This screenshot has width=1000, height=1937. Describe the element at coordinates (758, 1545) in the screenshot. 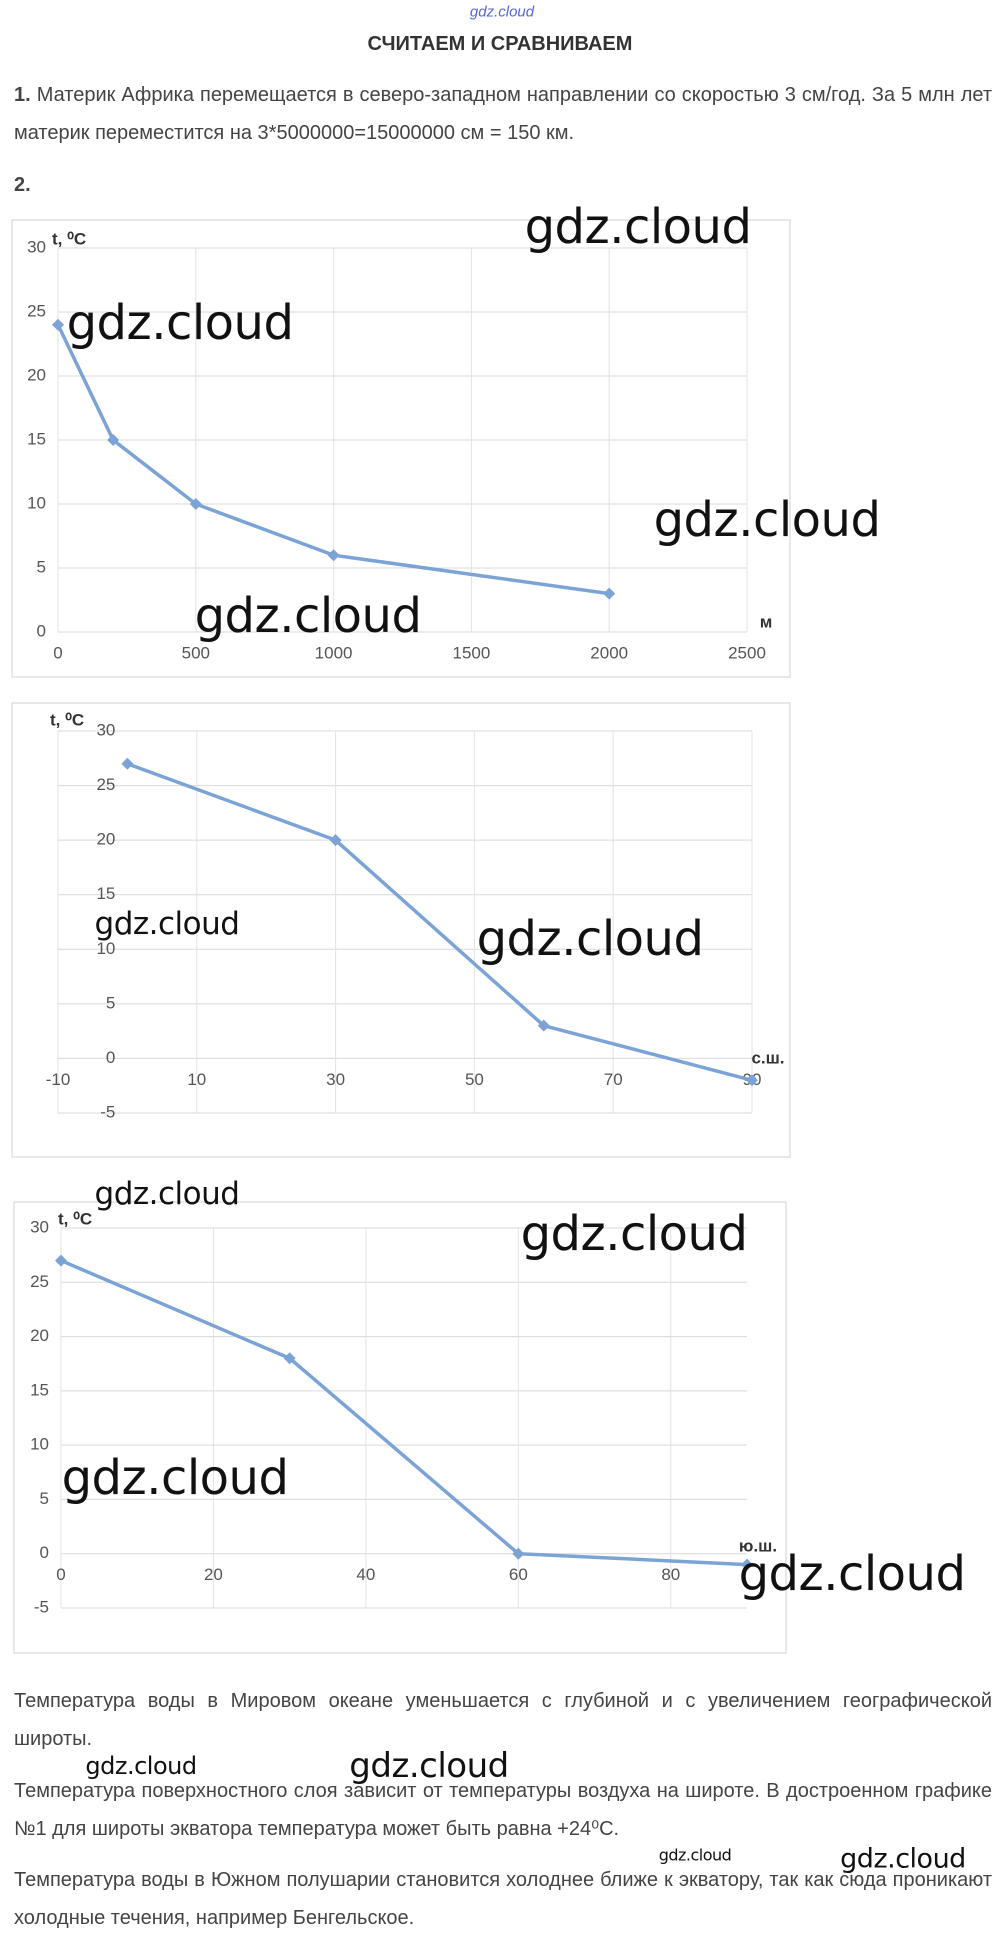

I see `x-axis-label: ю.ш.` at that location.